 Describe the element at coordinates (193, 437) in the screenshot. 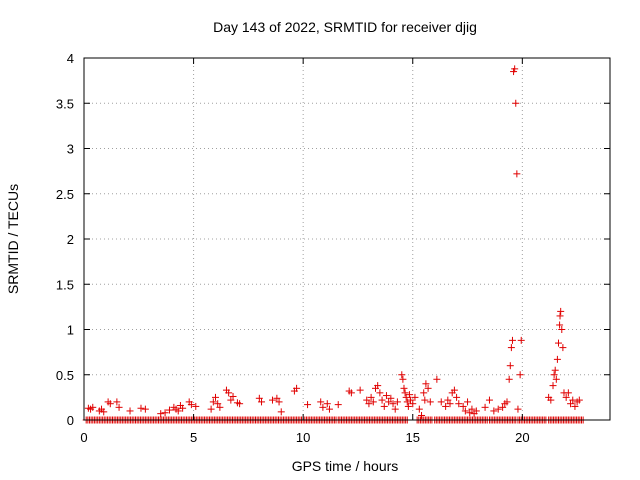

I see `x-tick-label: 5` at that location.